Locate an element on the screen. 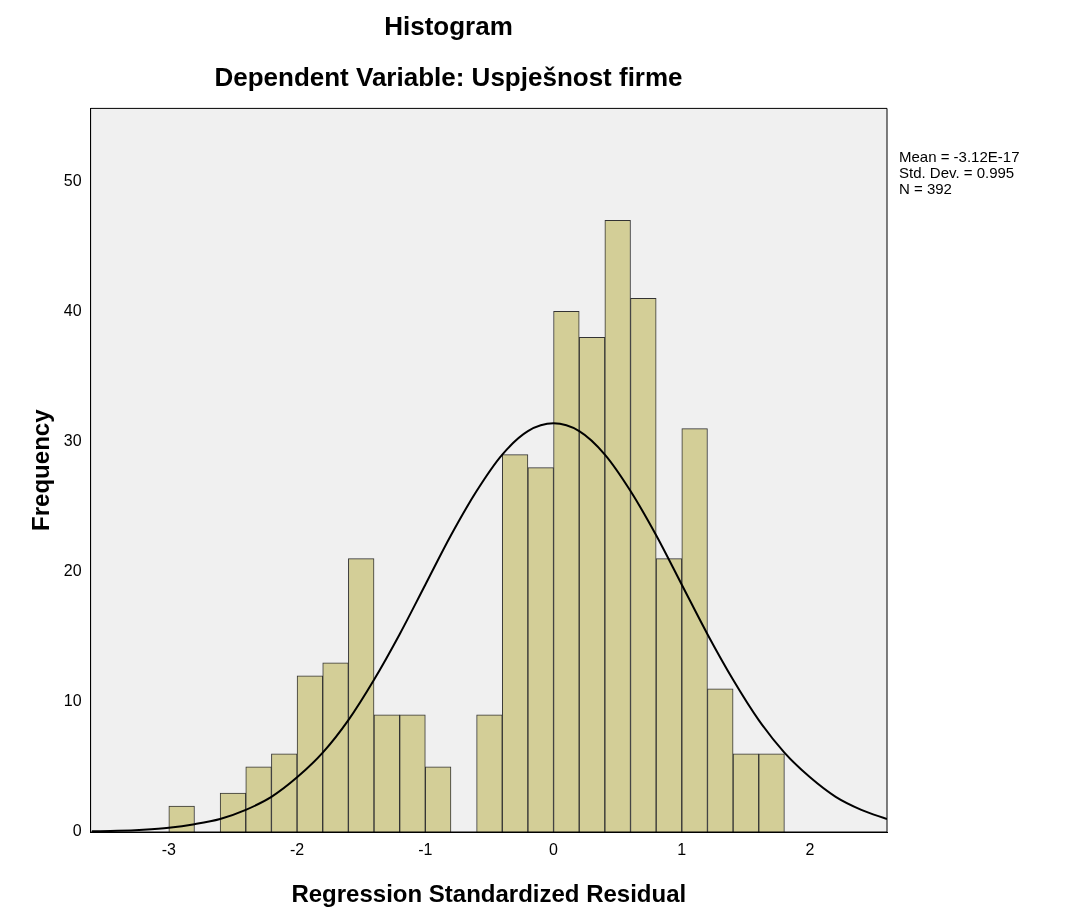 The height and width of the screenshot is (922, 1067). chart-title: Histogram is located at coordinates (448, 25).